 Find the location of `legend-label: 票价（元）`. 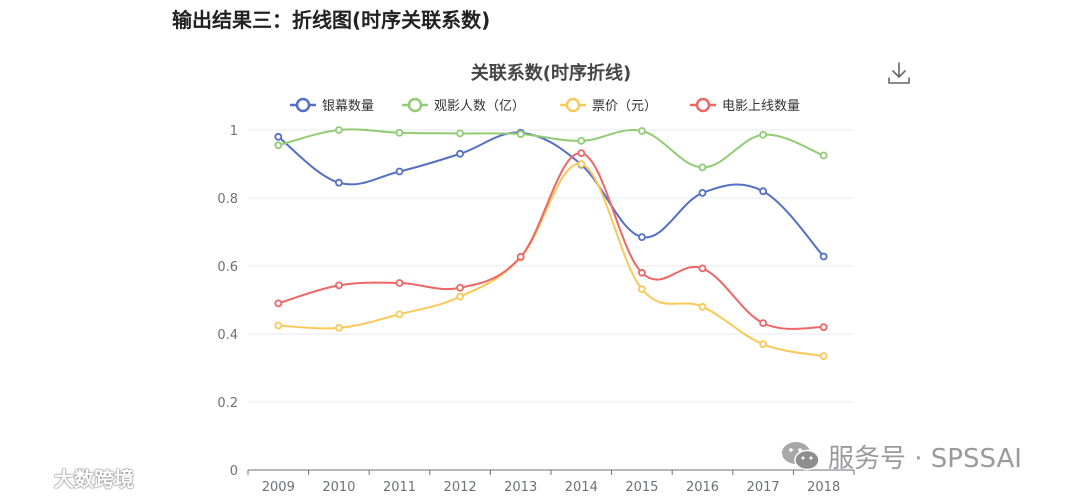

legend-label: 票价（元） is located at coordinates (624, 106).